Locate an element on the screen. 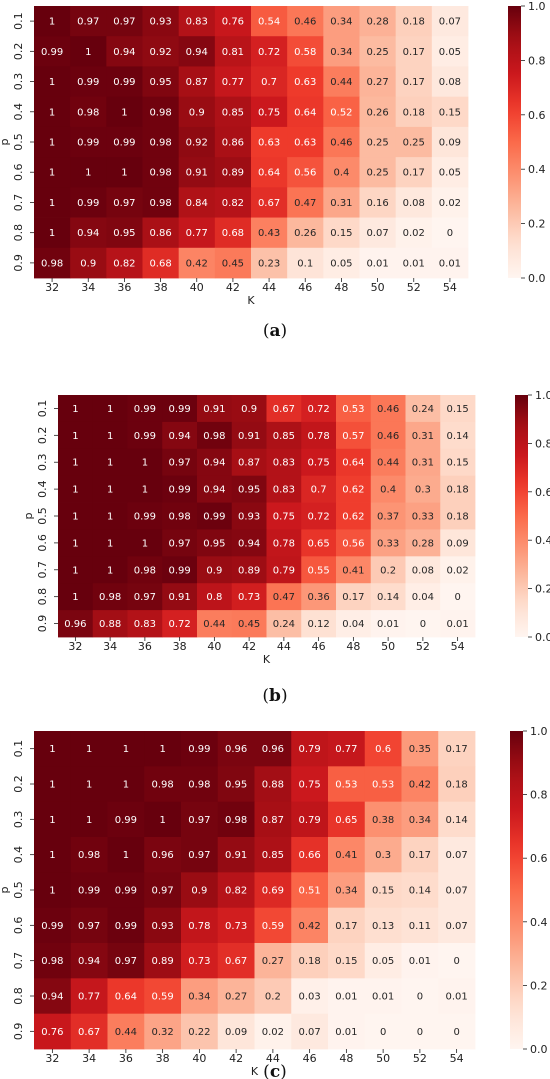 This screenshot has width=550, height=1079. y-tick-label: 0.1 is located at coordinates (18, 749).